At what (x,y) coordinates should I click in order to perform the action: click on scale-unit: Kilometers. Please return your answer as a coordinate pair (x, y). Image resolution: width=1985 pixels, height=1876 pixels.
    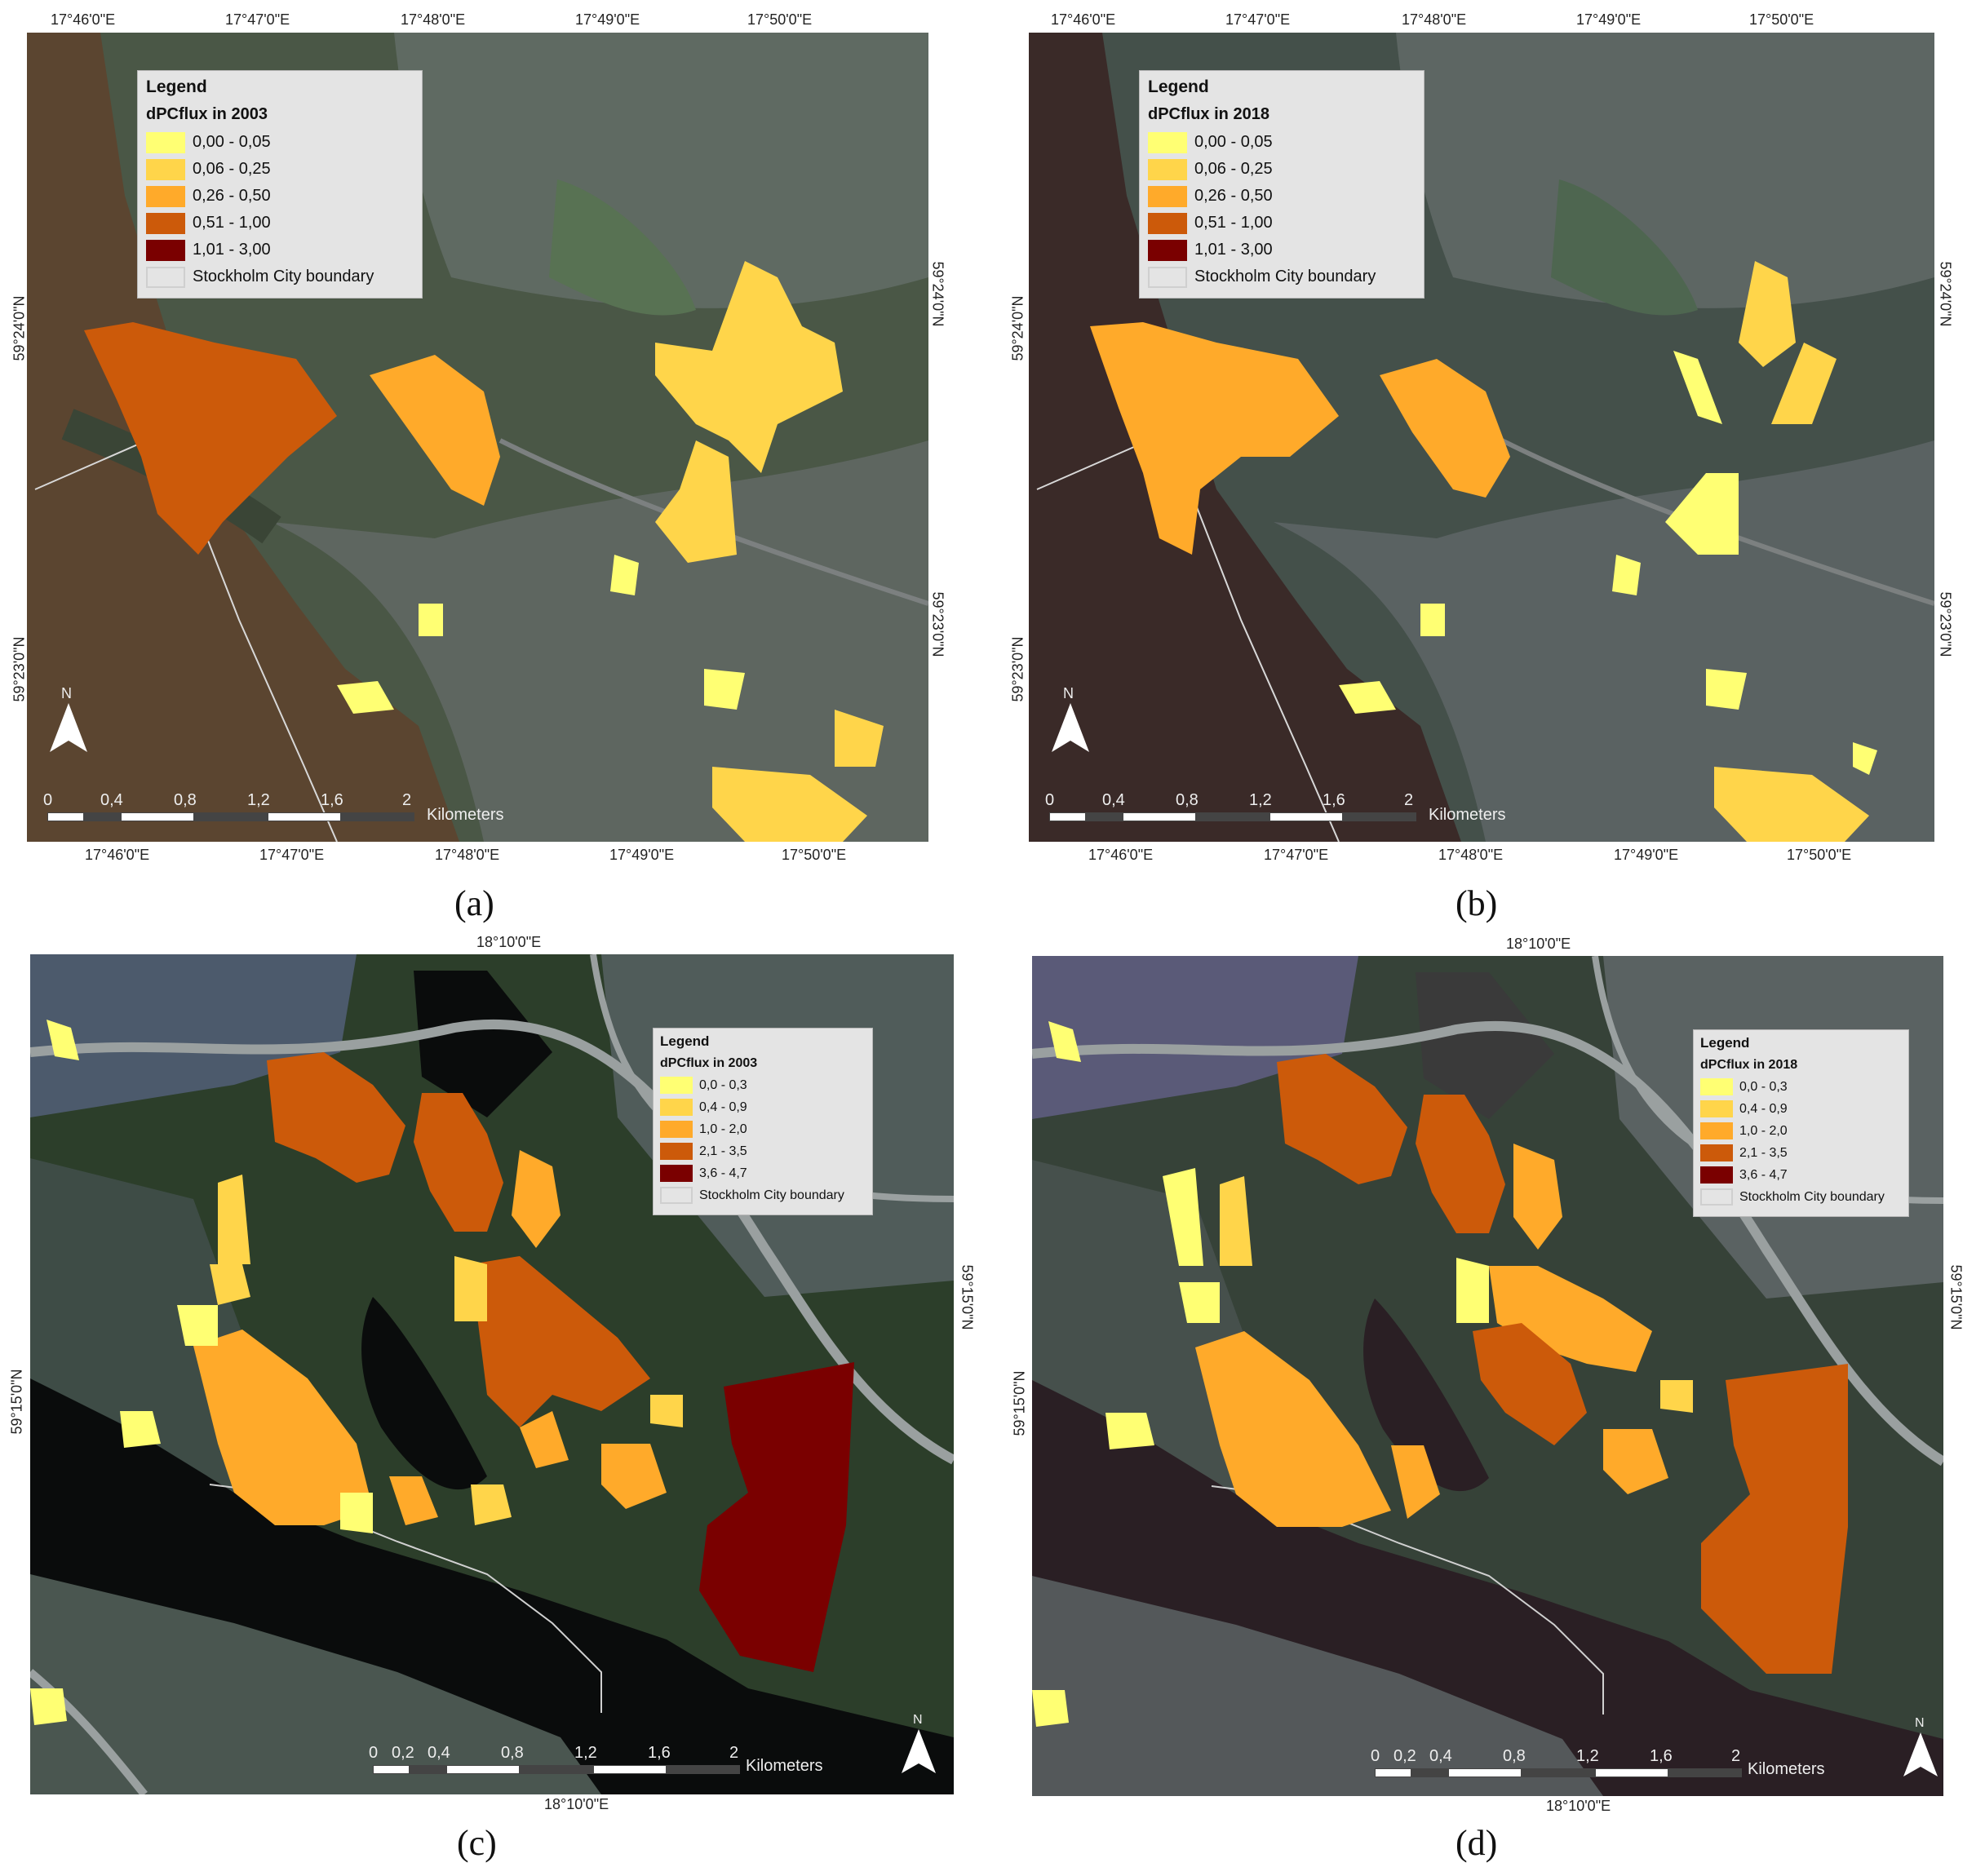
    Looking at the image, I should click on (466, 815).